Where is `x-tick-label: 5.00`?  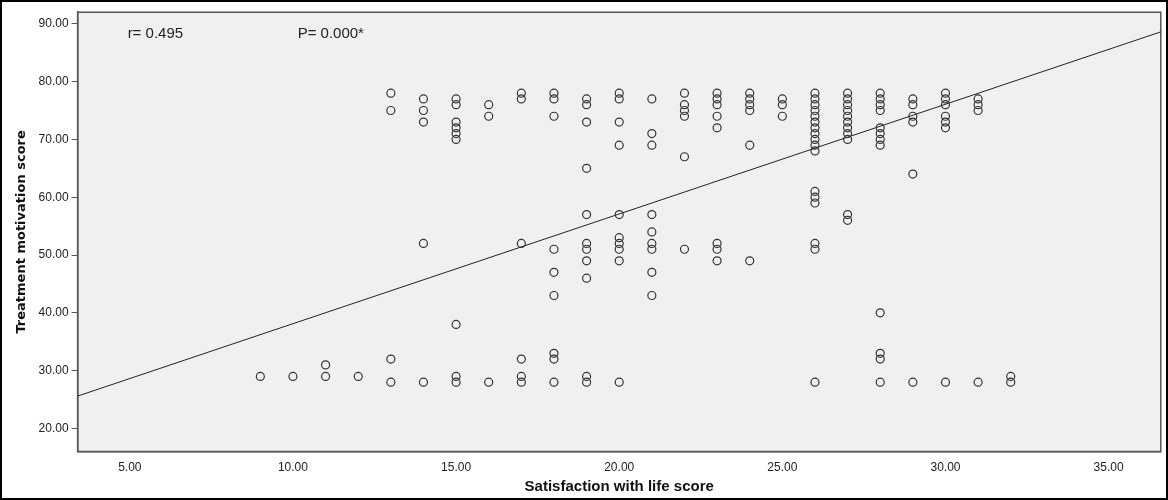
x-tick-label: 5.00 is located at coordinates (130, 467).